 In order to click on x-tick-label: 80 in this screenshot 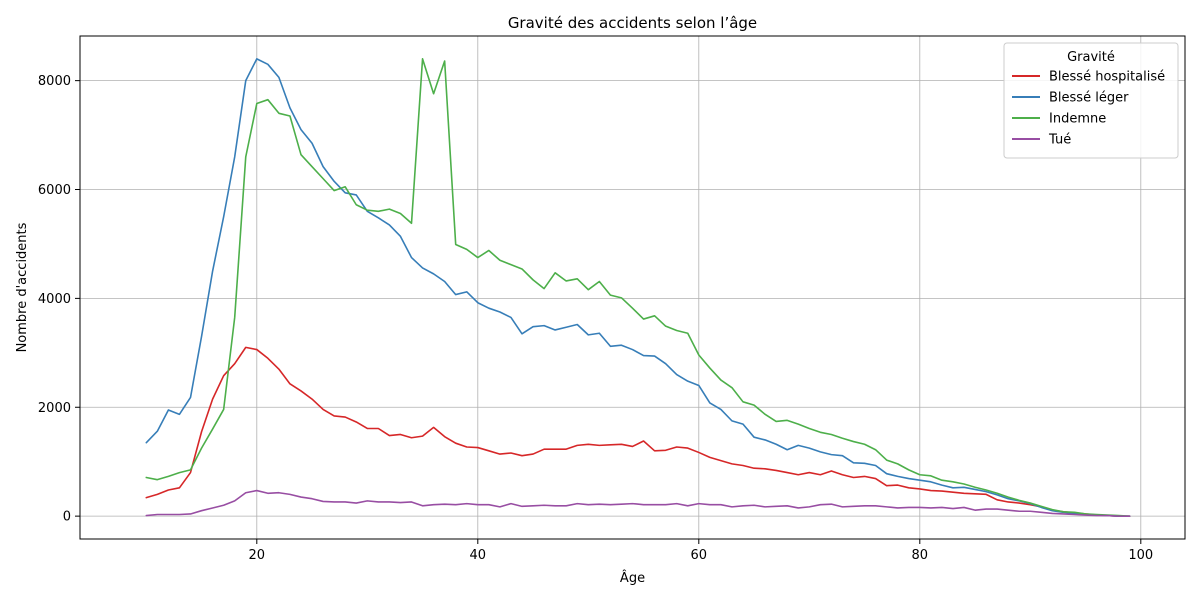, I will do `click(920, 555)`.